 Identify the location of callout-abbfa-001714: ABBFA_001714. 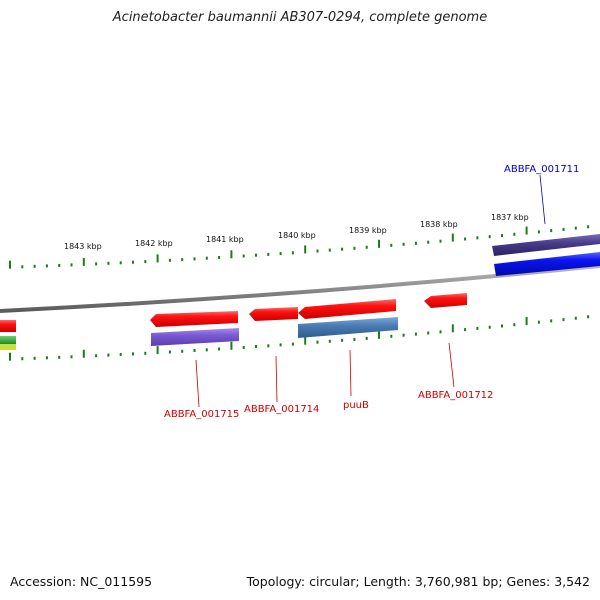
(281, 409).